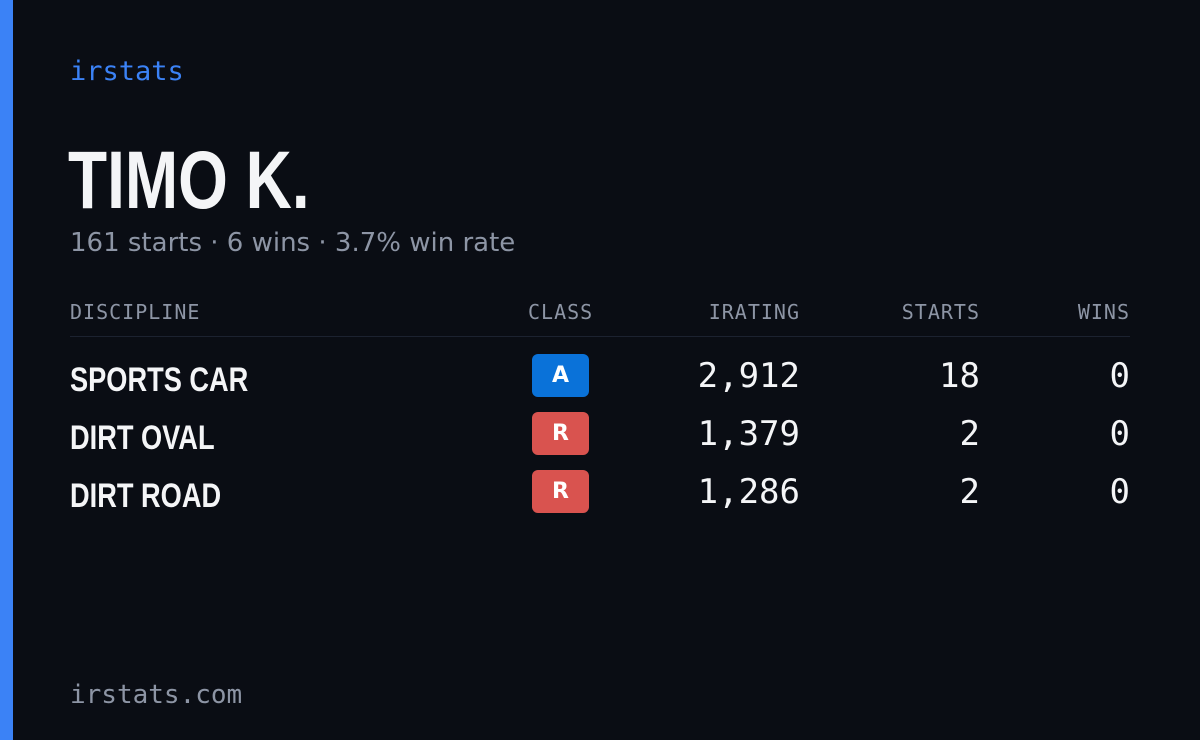 The height and width of the screenshot is (740, 1200). Describe the element at coordinates (940, 312) in the screenshot. I see `column-header-starts: STARTS` at that location.